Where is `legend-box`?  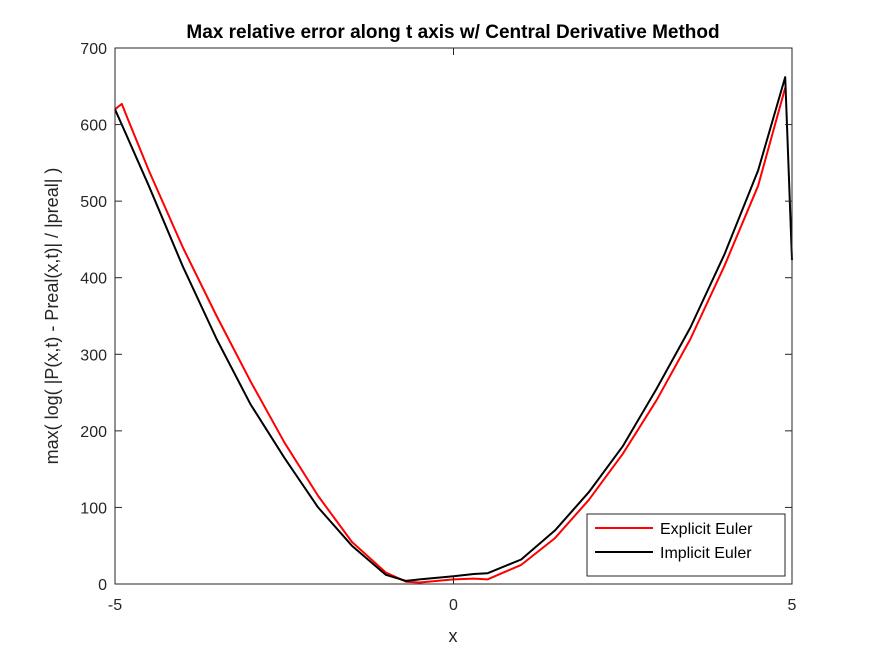
legend-box is located at coordinates (686, 545).